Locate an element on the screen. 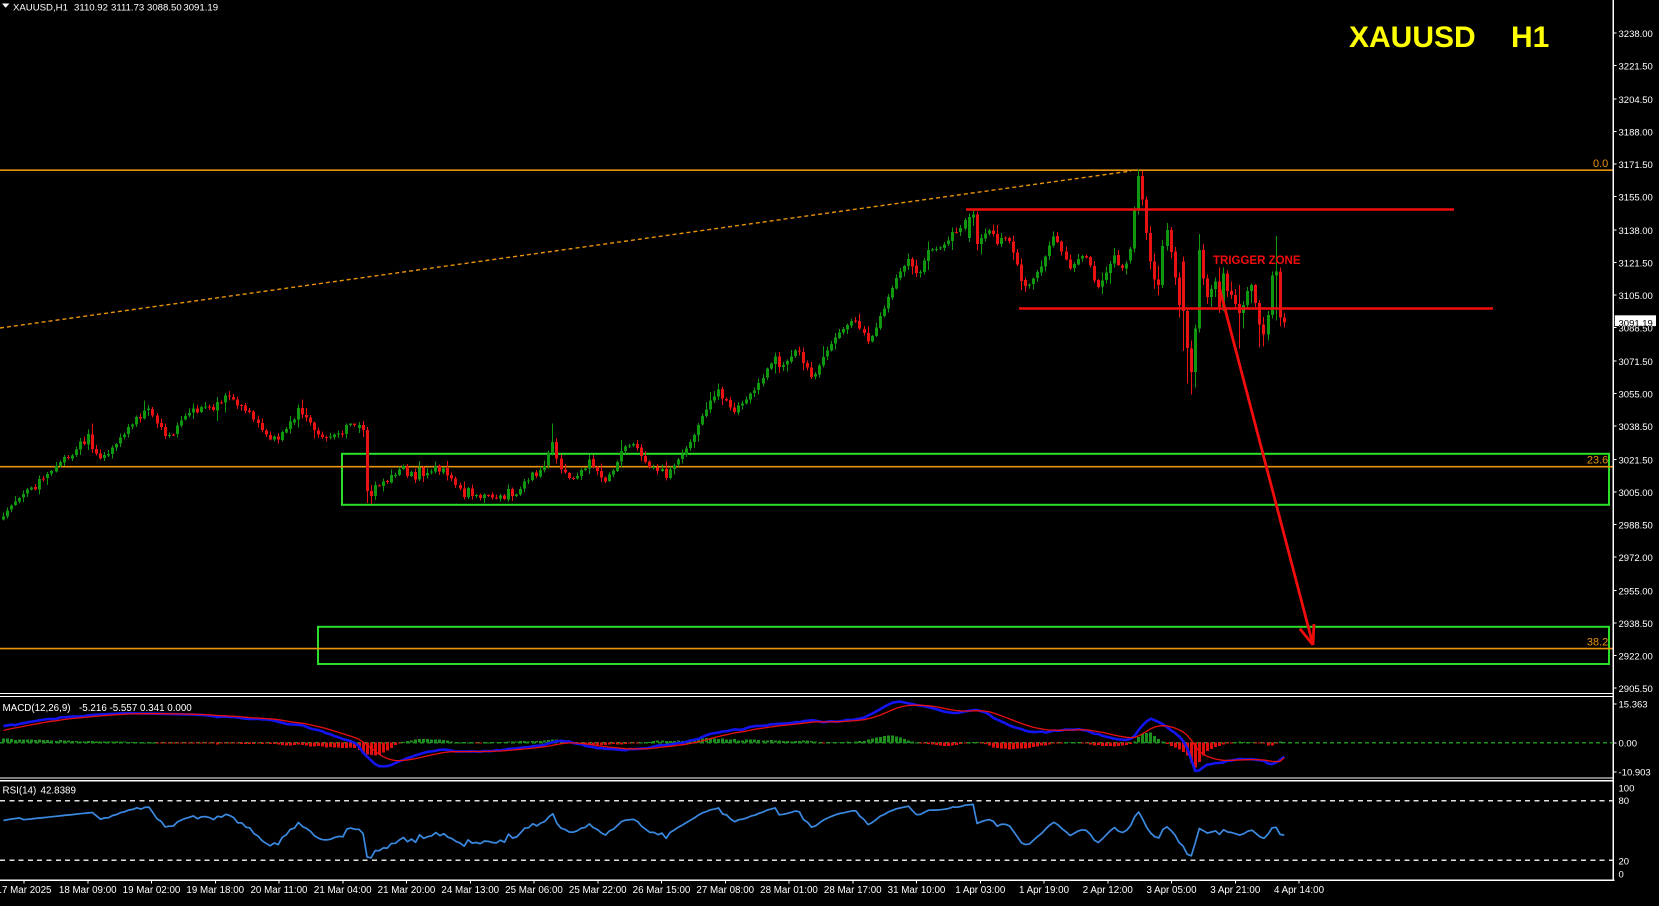  time-label: 18 Mar 09:00 is located at coordinates (88, 890).